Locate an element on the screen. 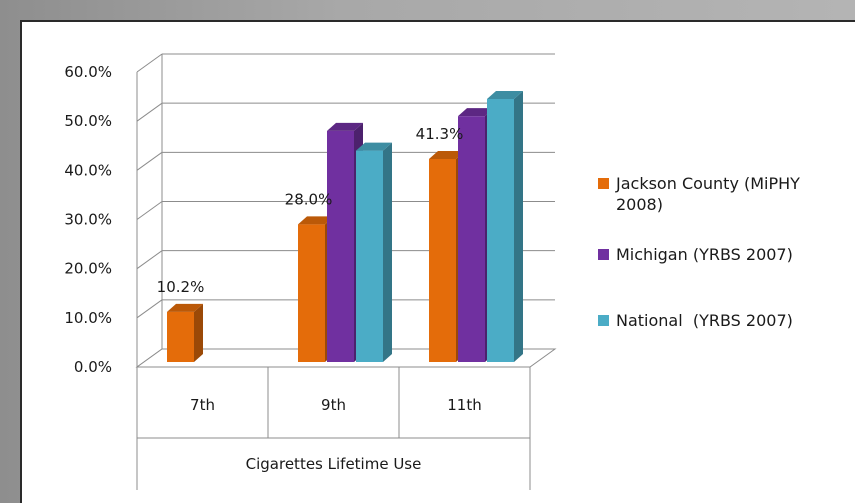  category-label: 9th is located at coordinates (333, 405).